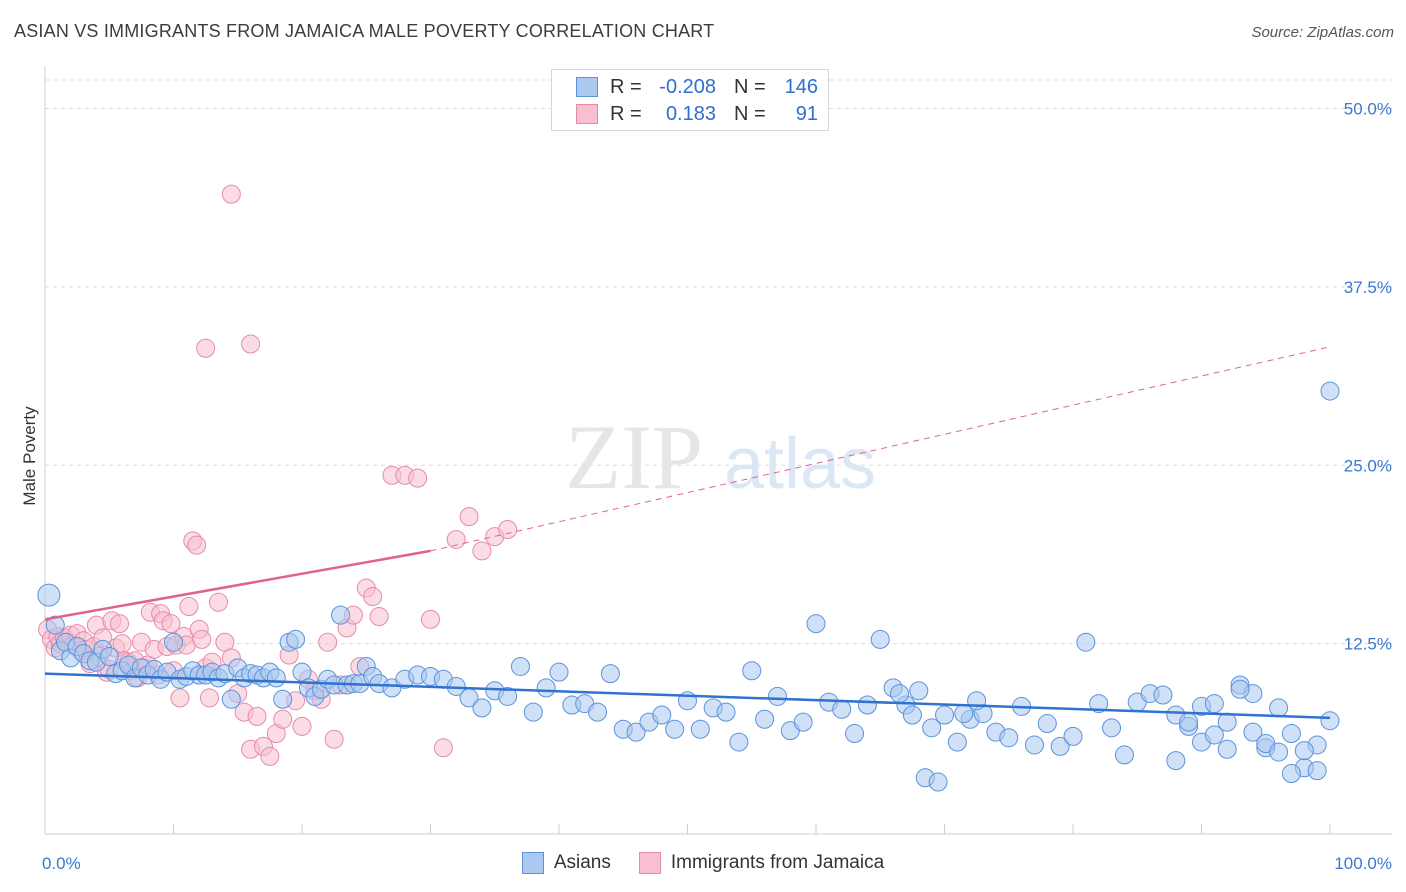 Image resolution: width=1406 pixels, height=892 pixels. What do you see at coordinates (777, 862) in the screenshot?
I see `legend-label-jamaica: Immigrants from Jamaica` at bounding box center [777, 862].